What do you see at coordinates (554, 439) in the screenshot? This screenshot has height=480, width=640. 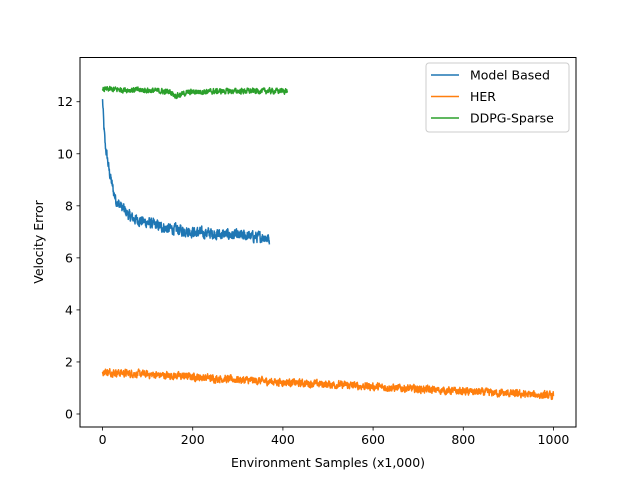 I see `x-tick-label: 1000` at bounding box center [554, 439].